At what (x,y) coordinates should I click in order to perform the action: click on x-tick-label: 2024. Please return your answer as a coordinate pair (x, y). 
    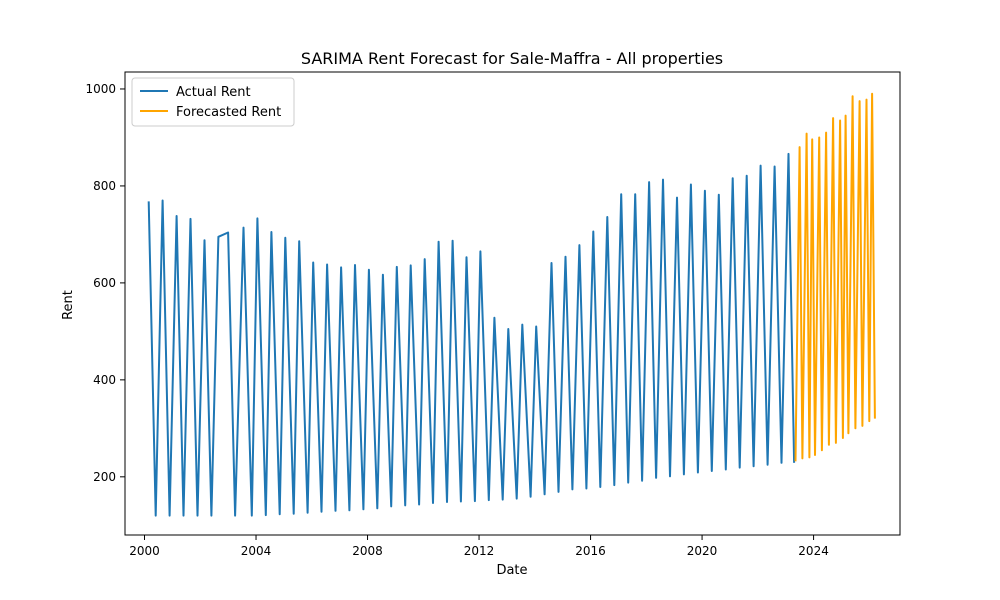
    Looking at the image, I should click on (813, 551).